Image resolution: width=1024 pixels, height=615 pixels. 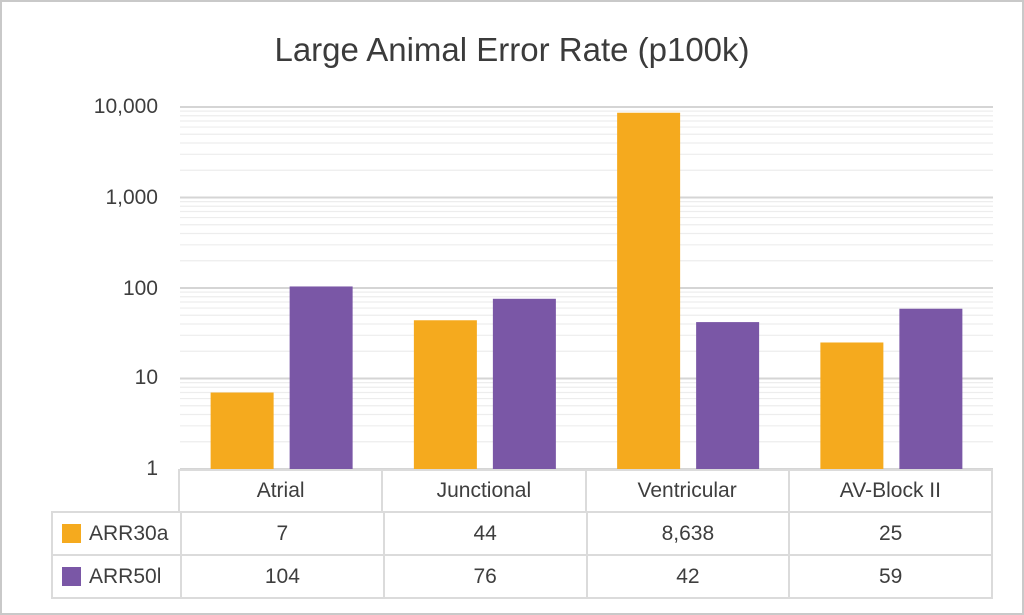 What do you see at coordinates (687, 576) in the screenshot?
I see `value-arr50l-ventricular: 42` at bounding box center [687, 576].